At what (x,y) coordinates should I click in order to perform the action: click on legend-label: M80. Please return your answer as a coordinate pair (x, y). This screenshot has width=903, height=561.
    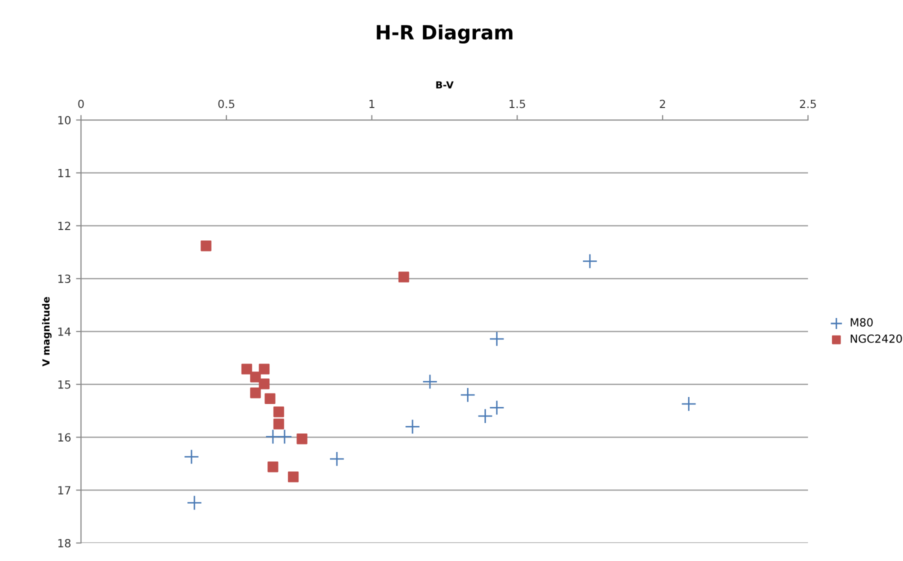
    Looking at the image, I should click on (861, 322).